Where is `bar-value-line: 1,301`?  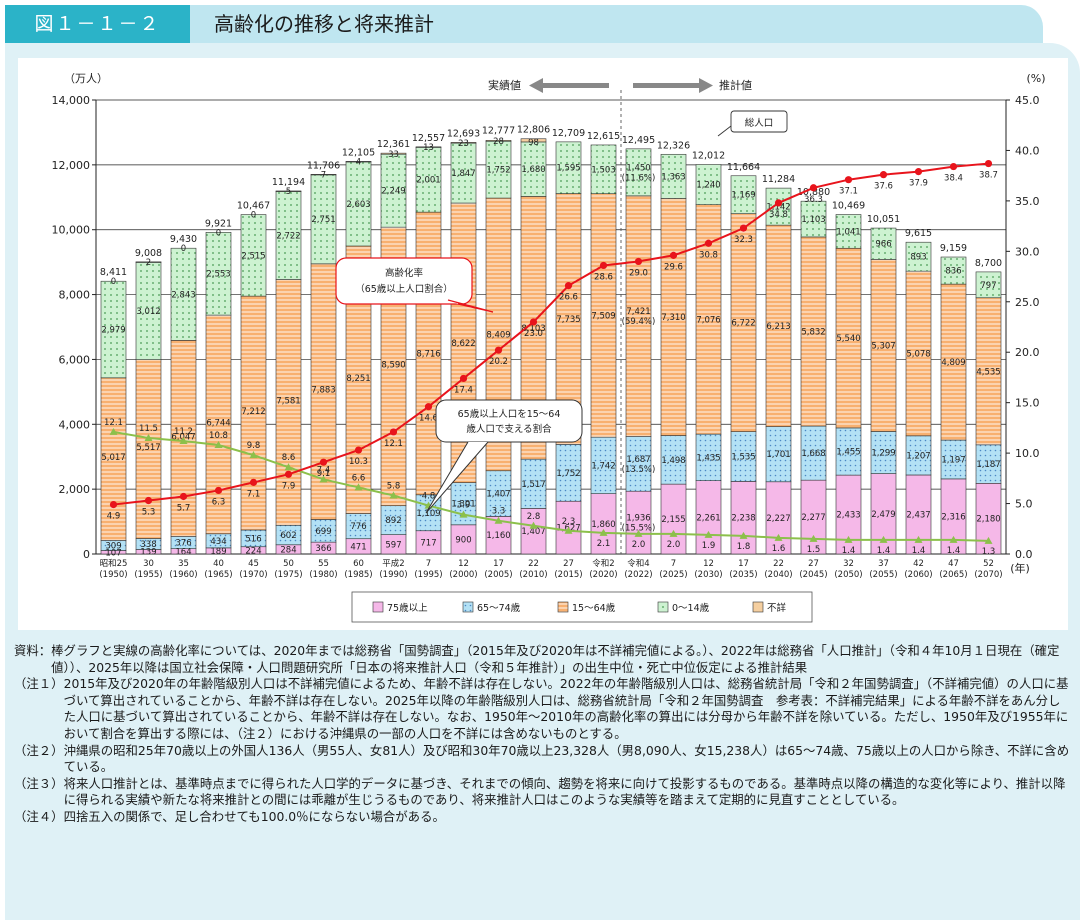 bar-value-line: 1,301 is located at coordinates (463, 505).